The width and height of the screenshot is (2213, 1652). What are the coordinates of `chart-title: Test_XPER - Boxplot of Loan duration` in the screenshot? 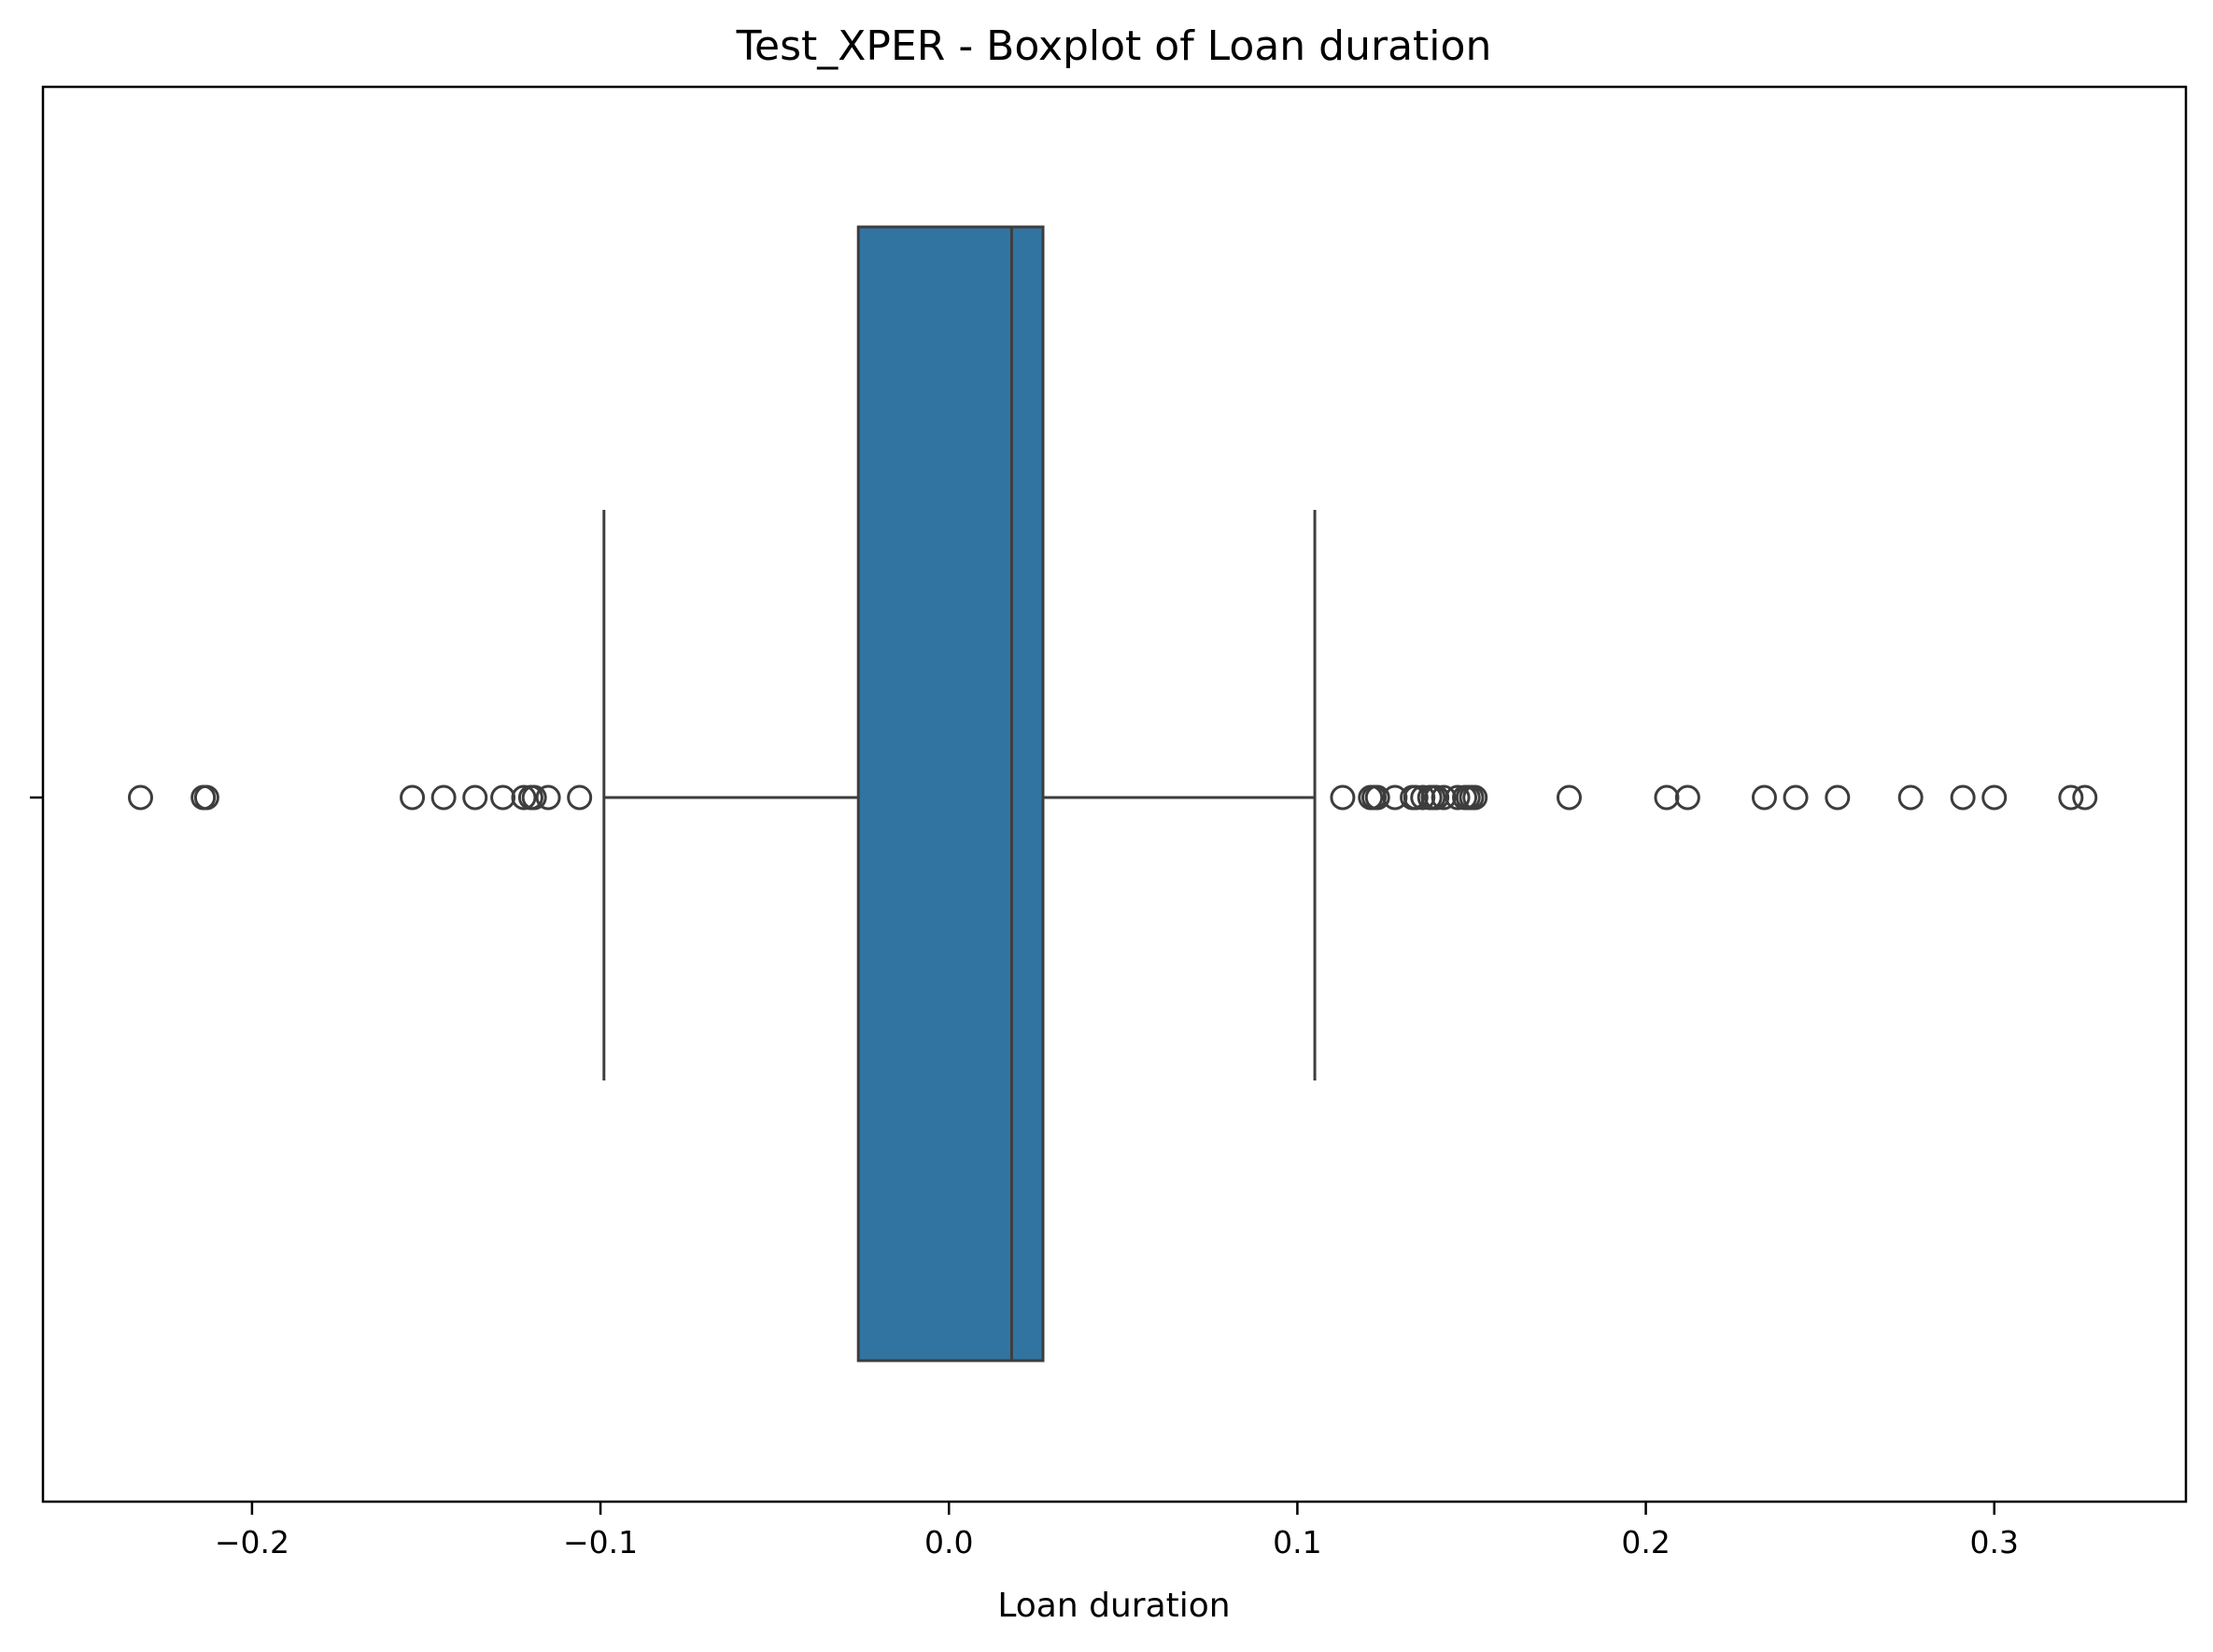 It's located at (1114, 46).